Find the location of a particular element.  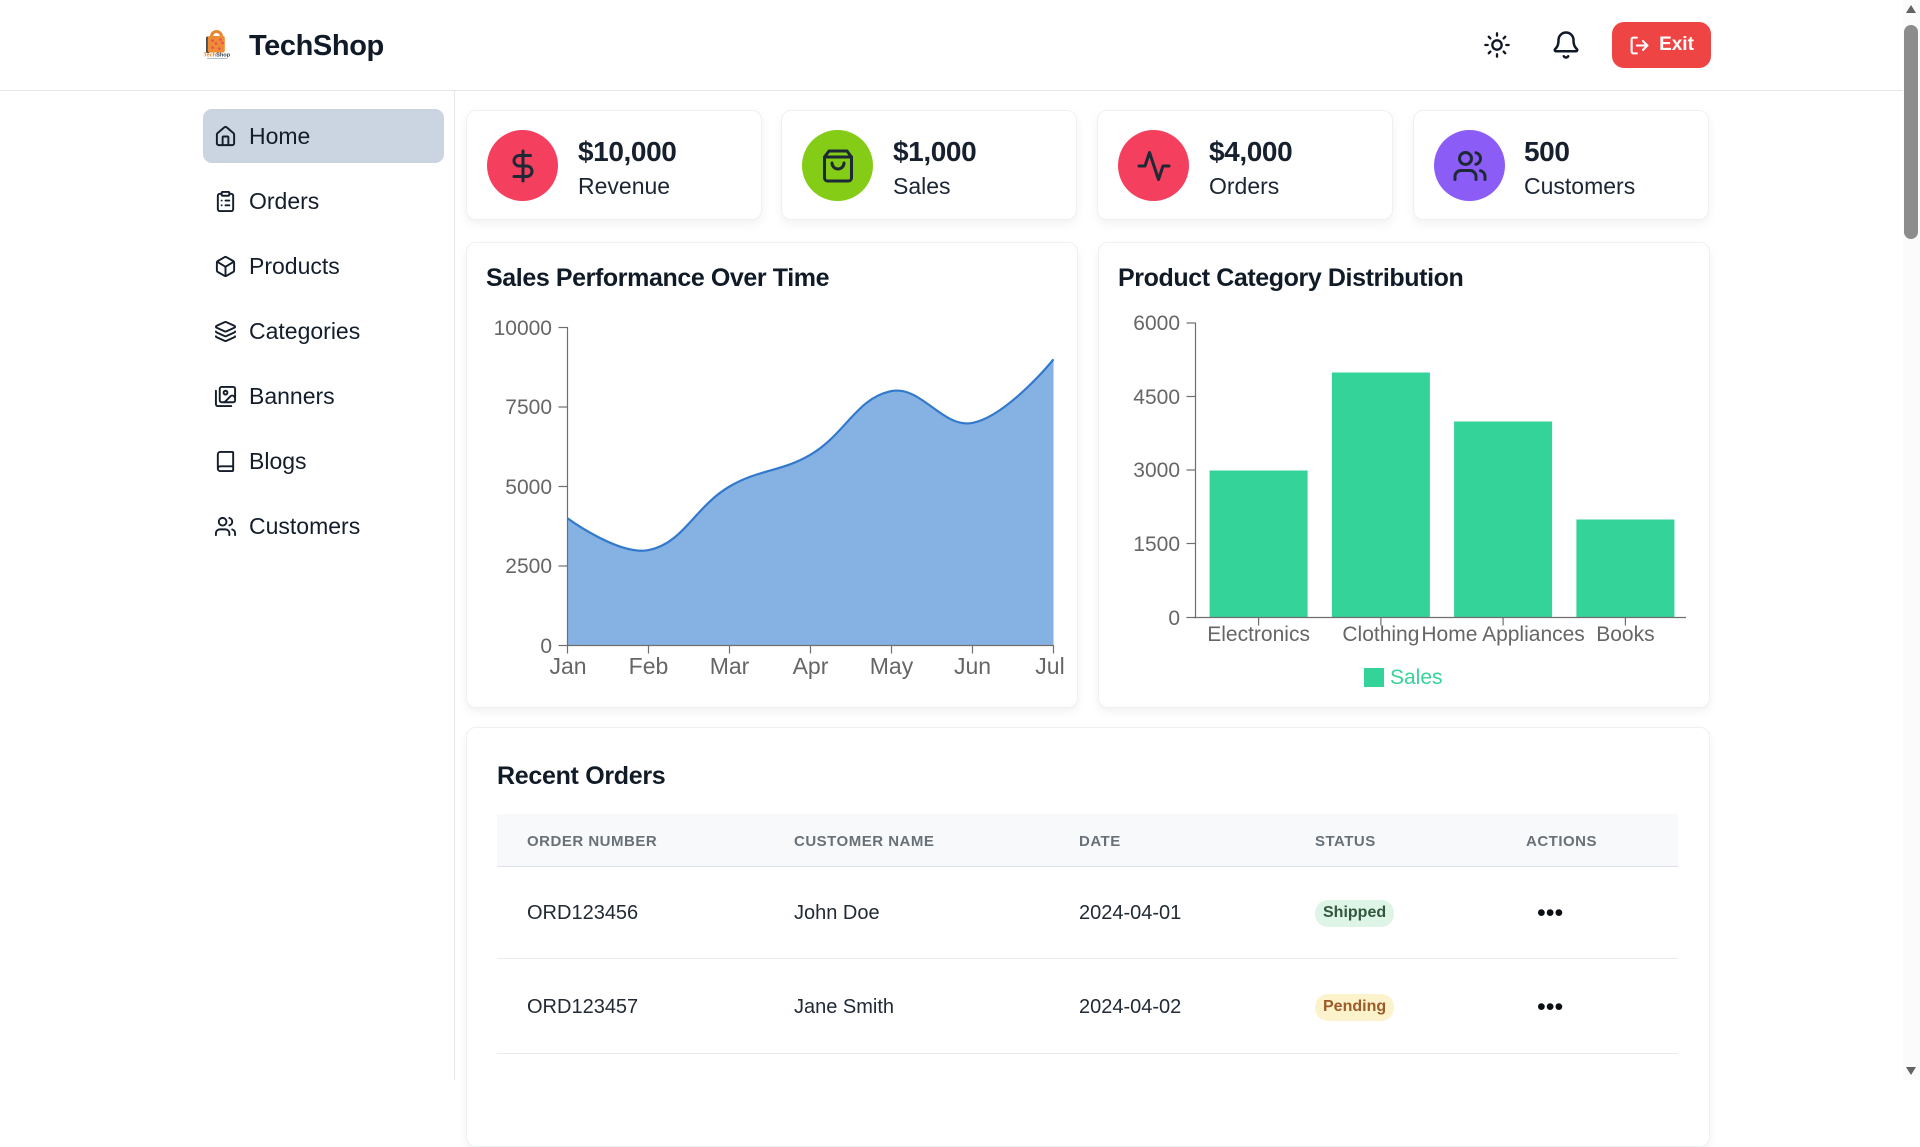

svg-text: Apr is located at coordinates (811, 666).